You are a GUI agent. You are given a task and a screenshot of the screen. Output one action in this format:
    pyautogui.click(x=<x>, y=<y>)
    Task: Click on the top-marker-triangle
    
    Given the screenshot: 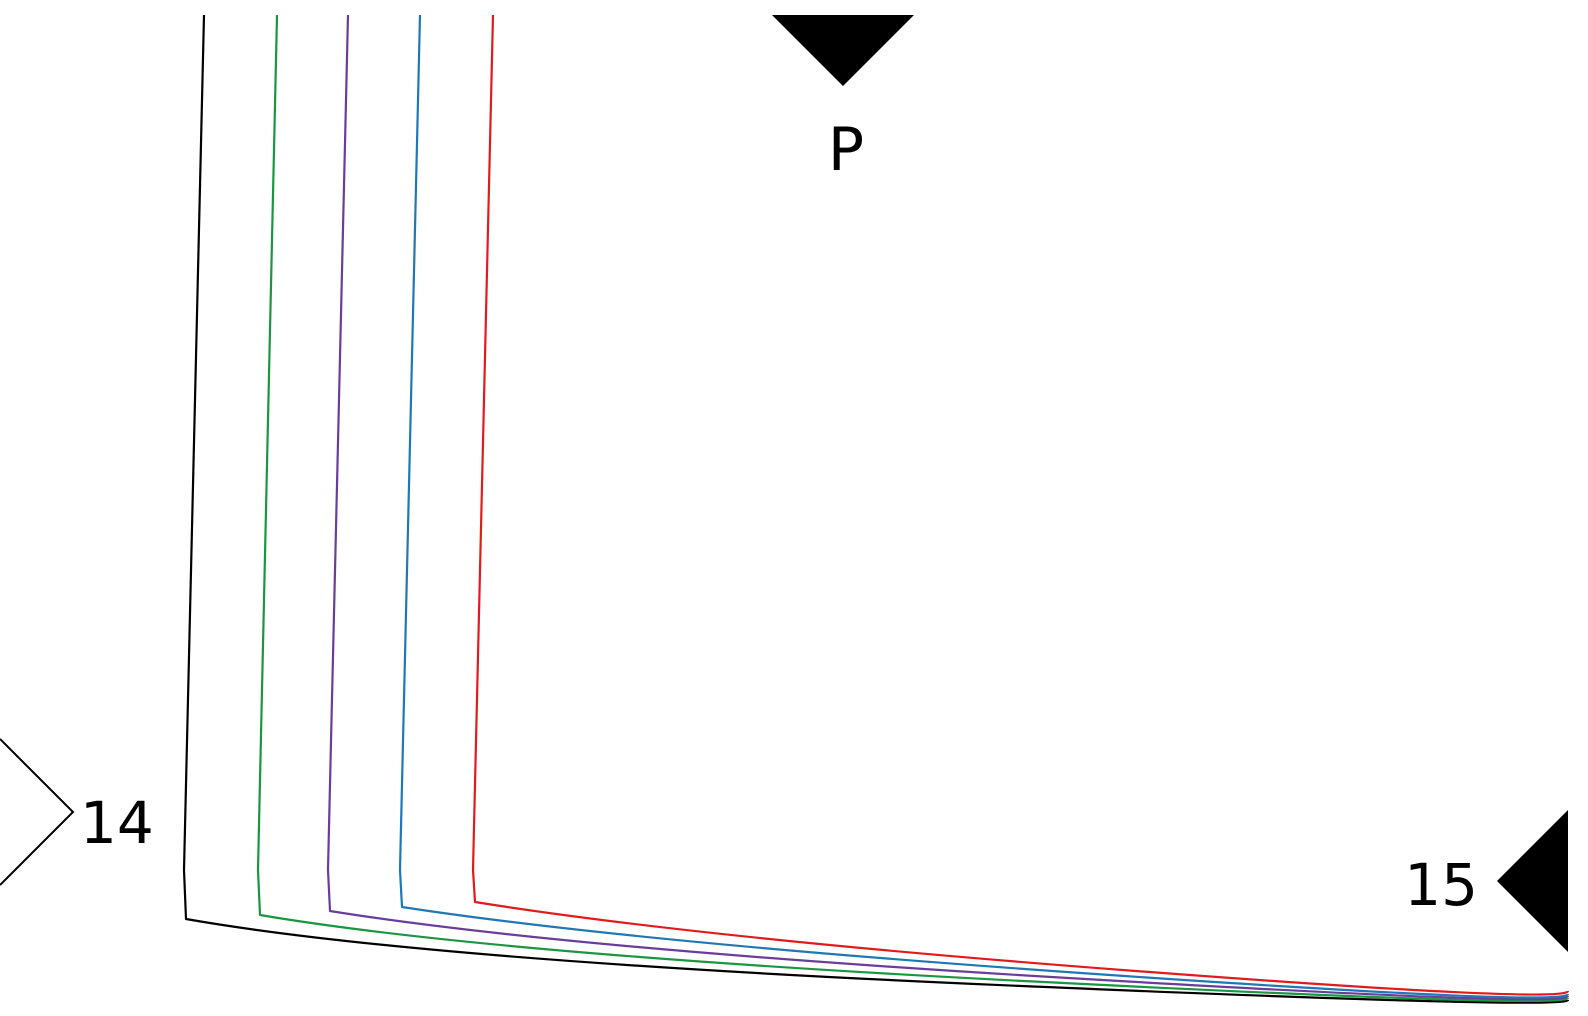 What is the action you would take?
    pyautogui.click(x=843, y=50)
    